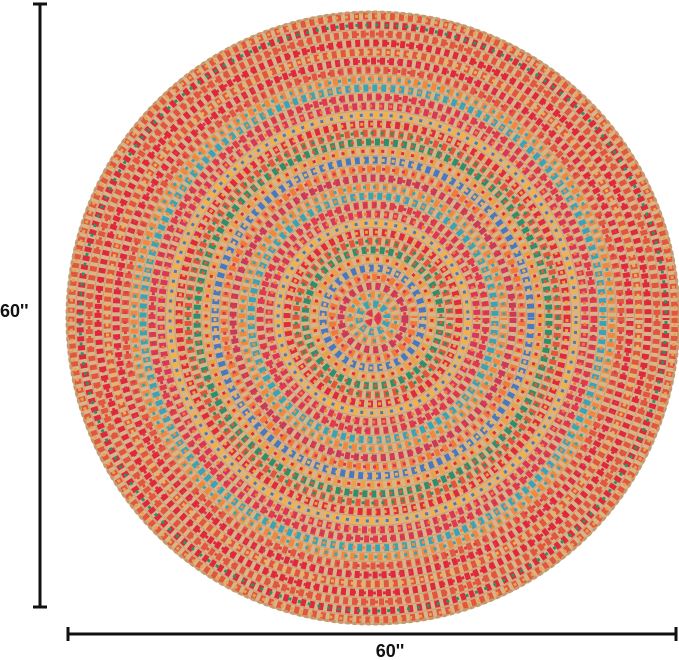 Image resolution: width=679 pixels, height=660 pixels. What do you see at coordinates (372, 643) in the screenshot?
I see `width-dimension: 60''` at bounding box center [372, 643].